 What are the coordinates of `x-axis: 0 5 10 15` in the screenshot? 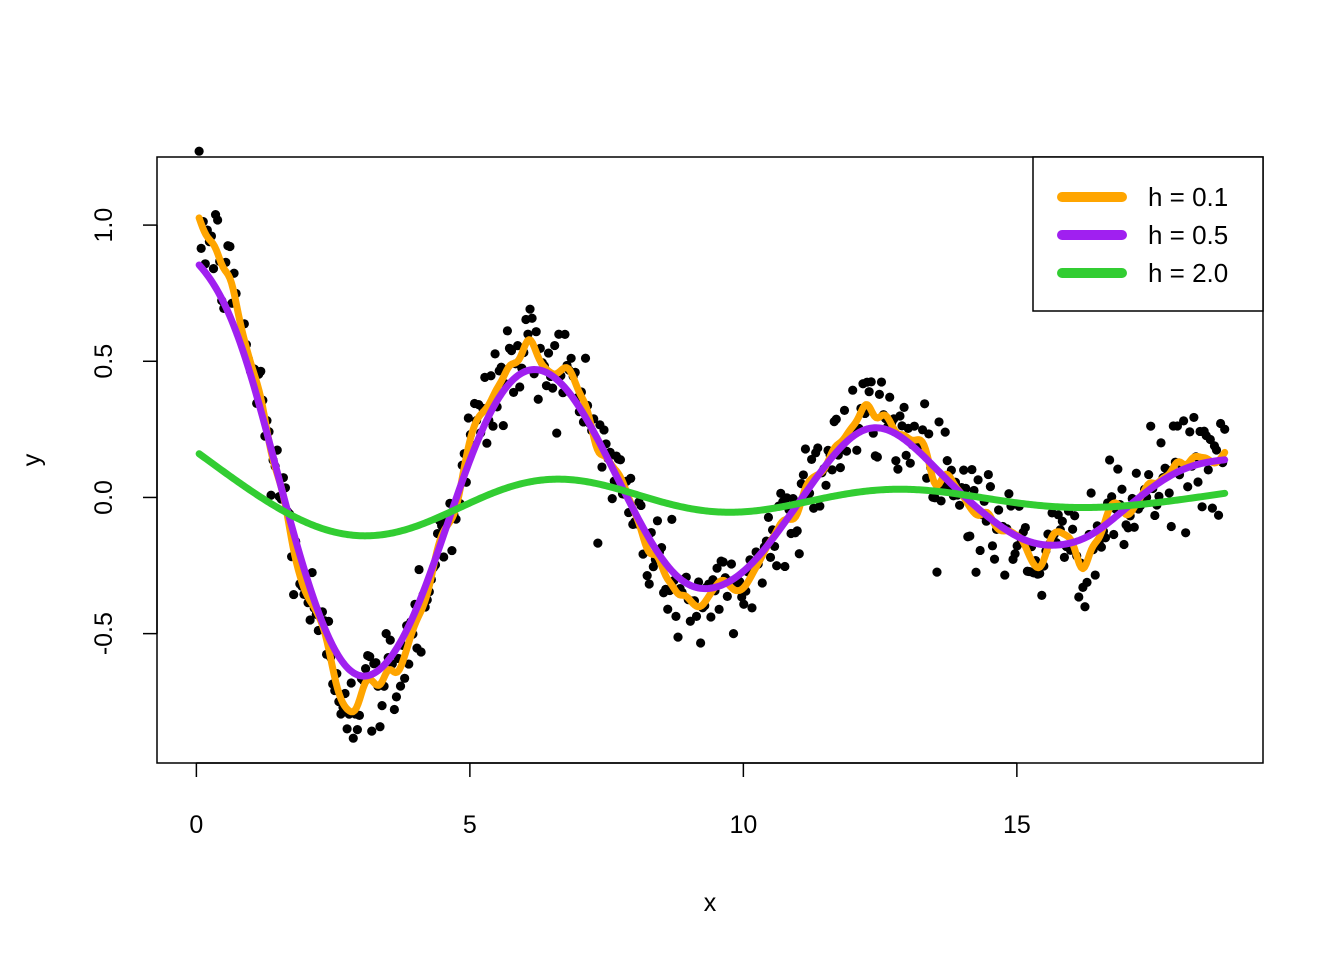 It's located at (610, 800).